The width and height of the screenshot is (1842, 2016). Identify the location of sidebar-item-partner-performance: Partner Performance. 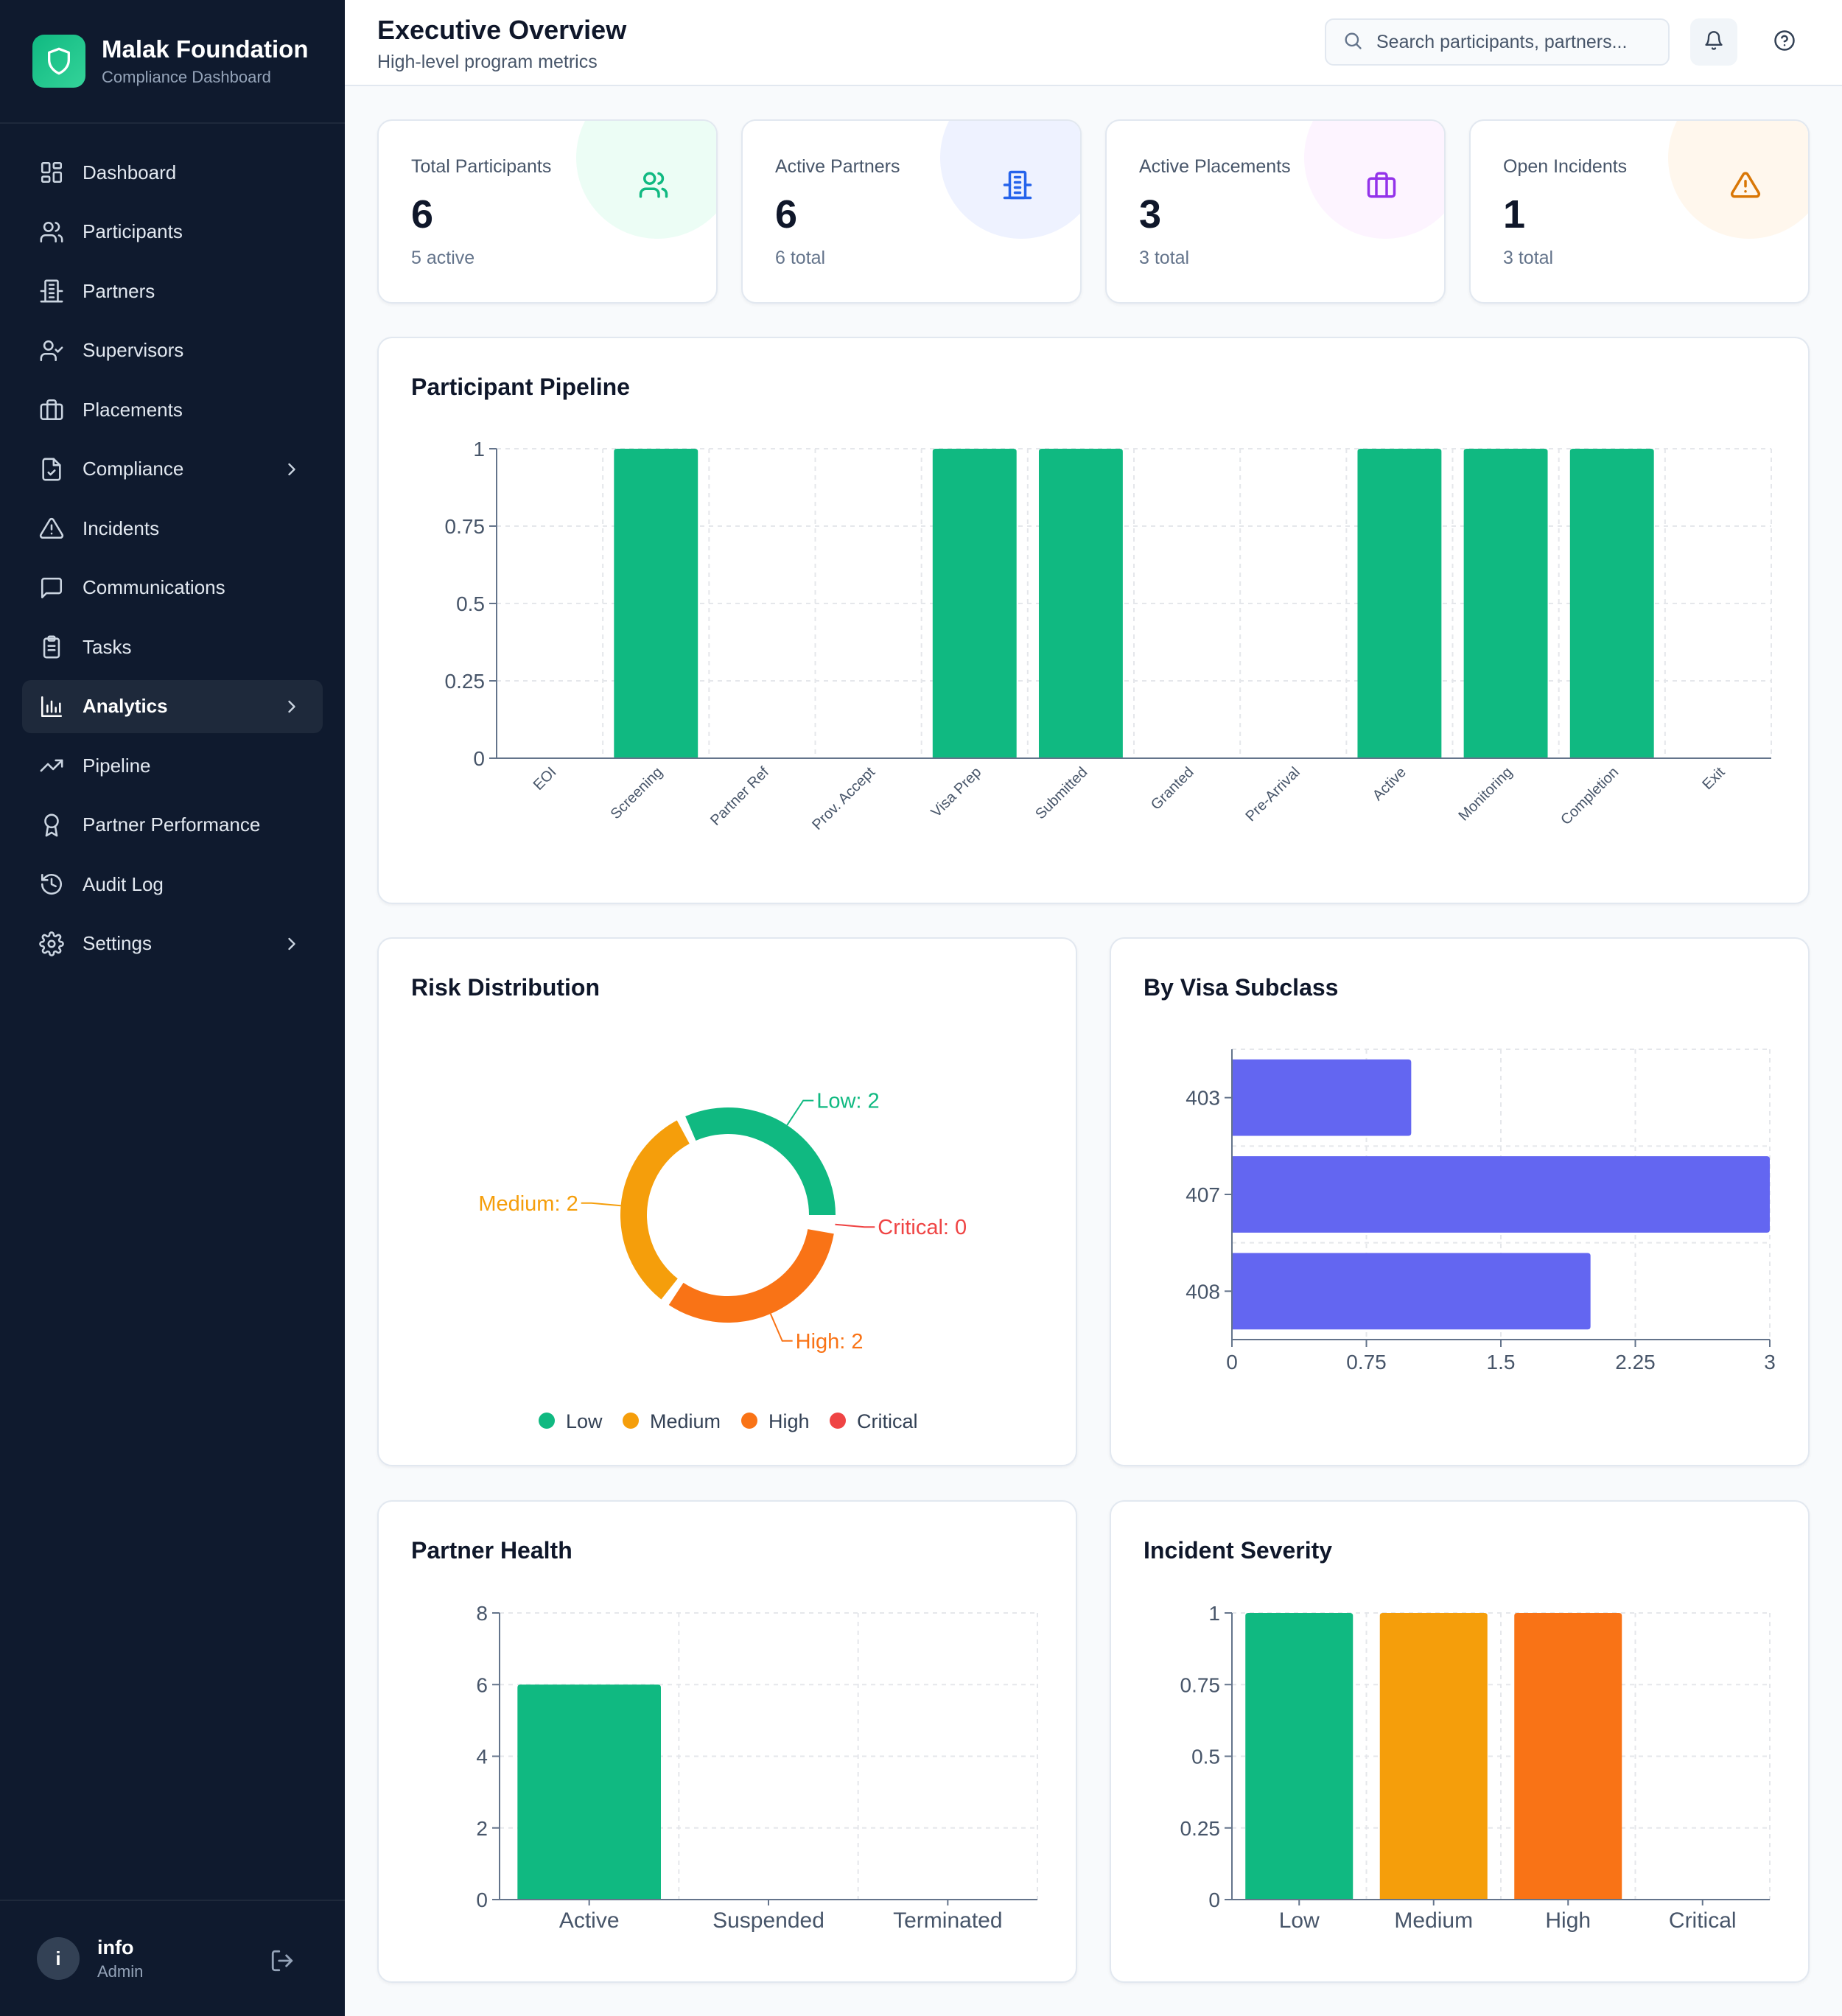
(172, 825).